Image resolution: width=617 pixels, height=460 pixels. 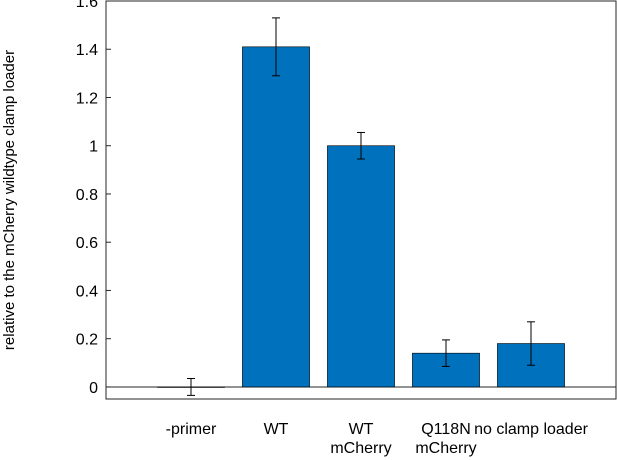 I want to click on y-tick-label: 1.6, so click(x=87, y=5).